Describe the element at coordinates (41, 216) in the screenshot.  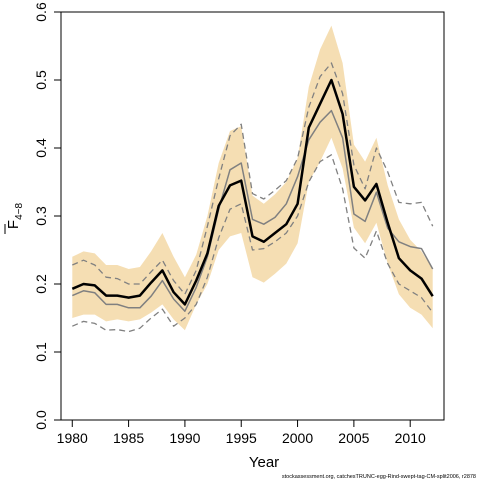
I see `y-tick-label-3: 0.3` at that location.